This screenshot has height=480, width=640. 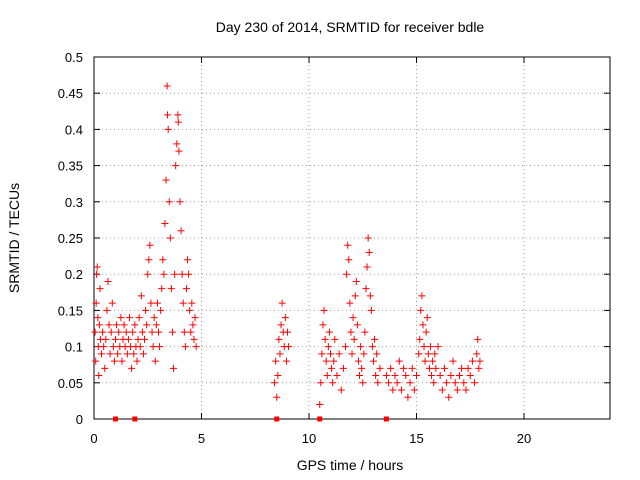 I want to click on y-tick-label: 0.5, so click(x=74, y=57).